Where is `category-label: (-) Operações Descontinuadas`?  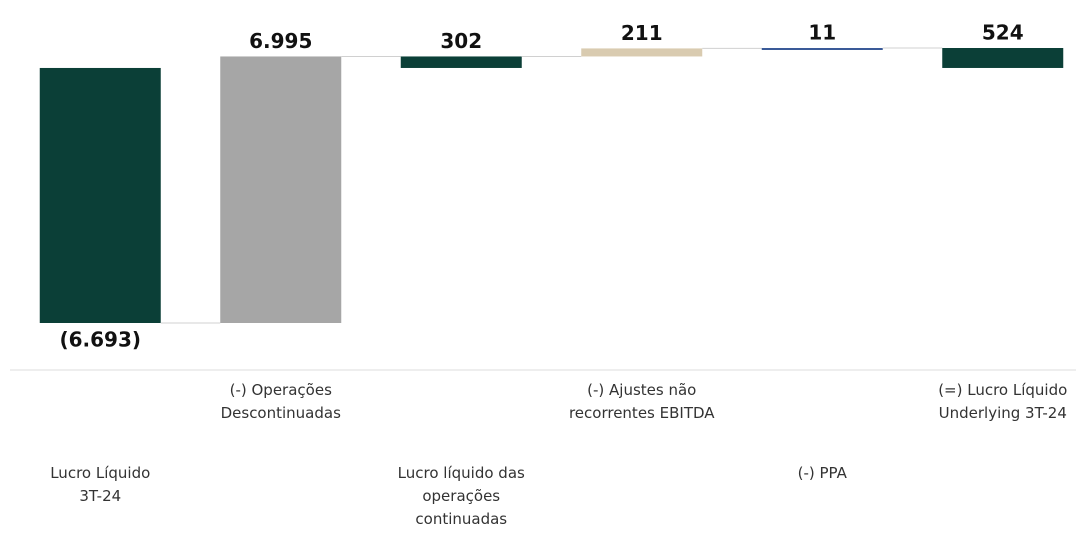 category-label: (-) Operações Descontinuadas is located at coordinates (280, 401).